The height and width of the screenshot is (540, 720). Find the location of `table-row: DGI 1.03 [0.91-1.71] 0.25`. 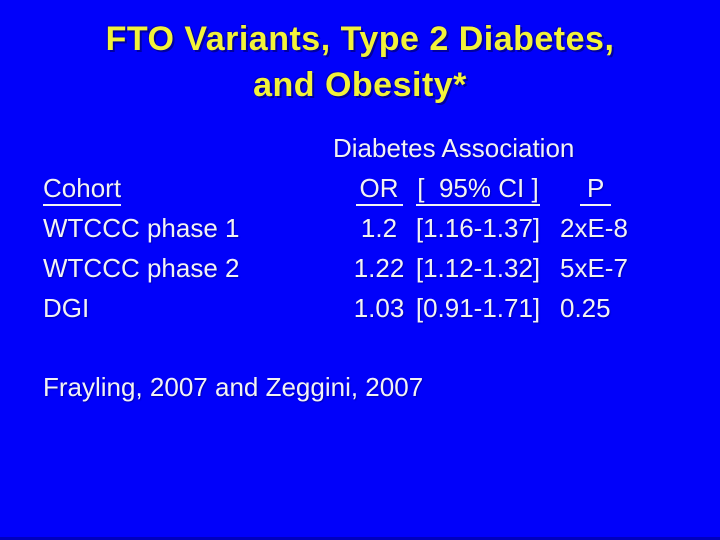

table-row: DGI 1.03 [0.91-1.71] 0.25 is located at coordinates (373, 308).